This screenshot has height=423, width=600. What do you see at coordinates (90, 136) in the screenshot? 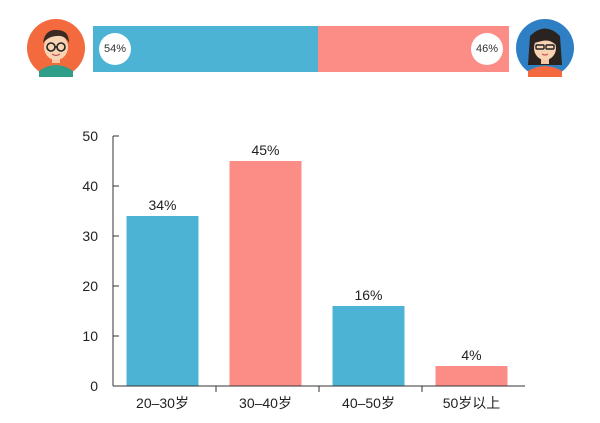
I see `y-tick-label: 50` at bounding box center [90, 136].